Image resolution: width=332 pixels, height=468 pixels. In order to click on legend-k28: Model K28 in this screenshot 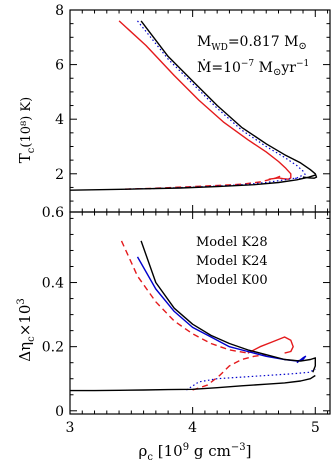, I will do `click(232, 242)`.